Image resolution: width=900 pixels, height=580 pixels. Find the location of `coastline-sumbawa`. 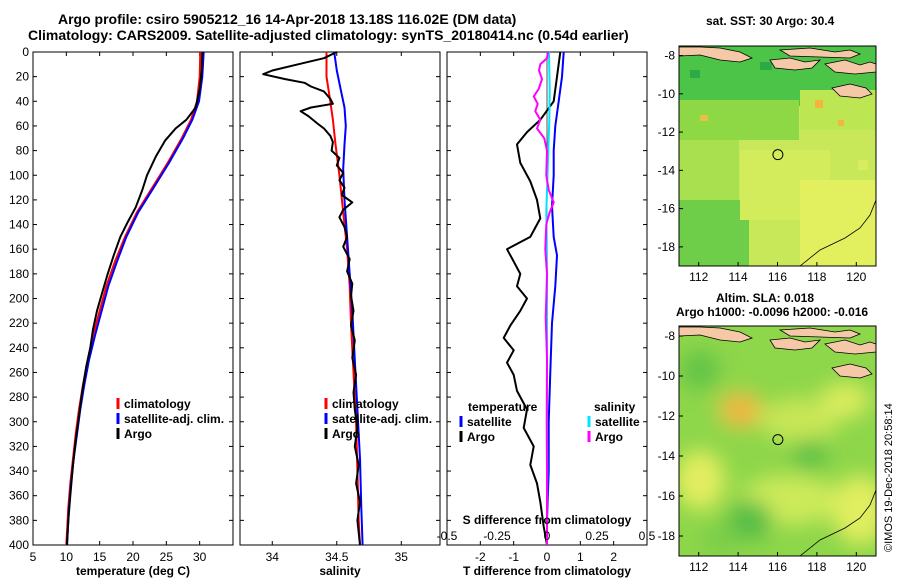

coastline-sumbawa is located at coordinates (820, 53).